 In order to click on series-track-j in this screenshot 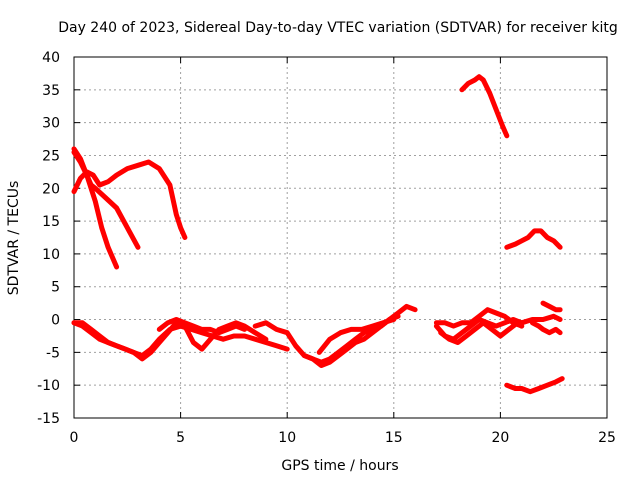, I will do `click(498, 327)`.